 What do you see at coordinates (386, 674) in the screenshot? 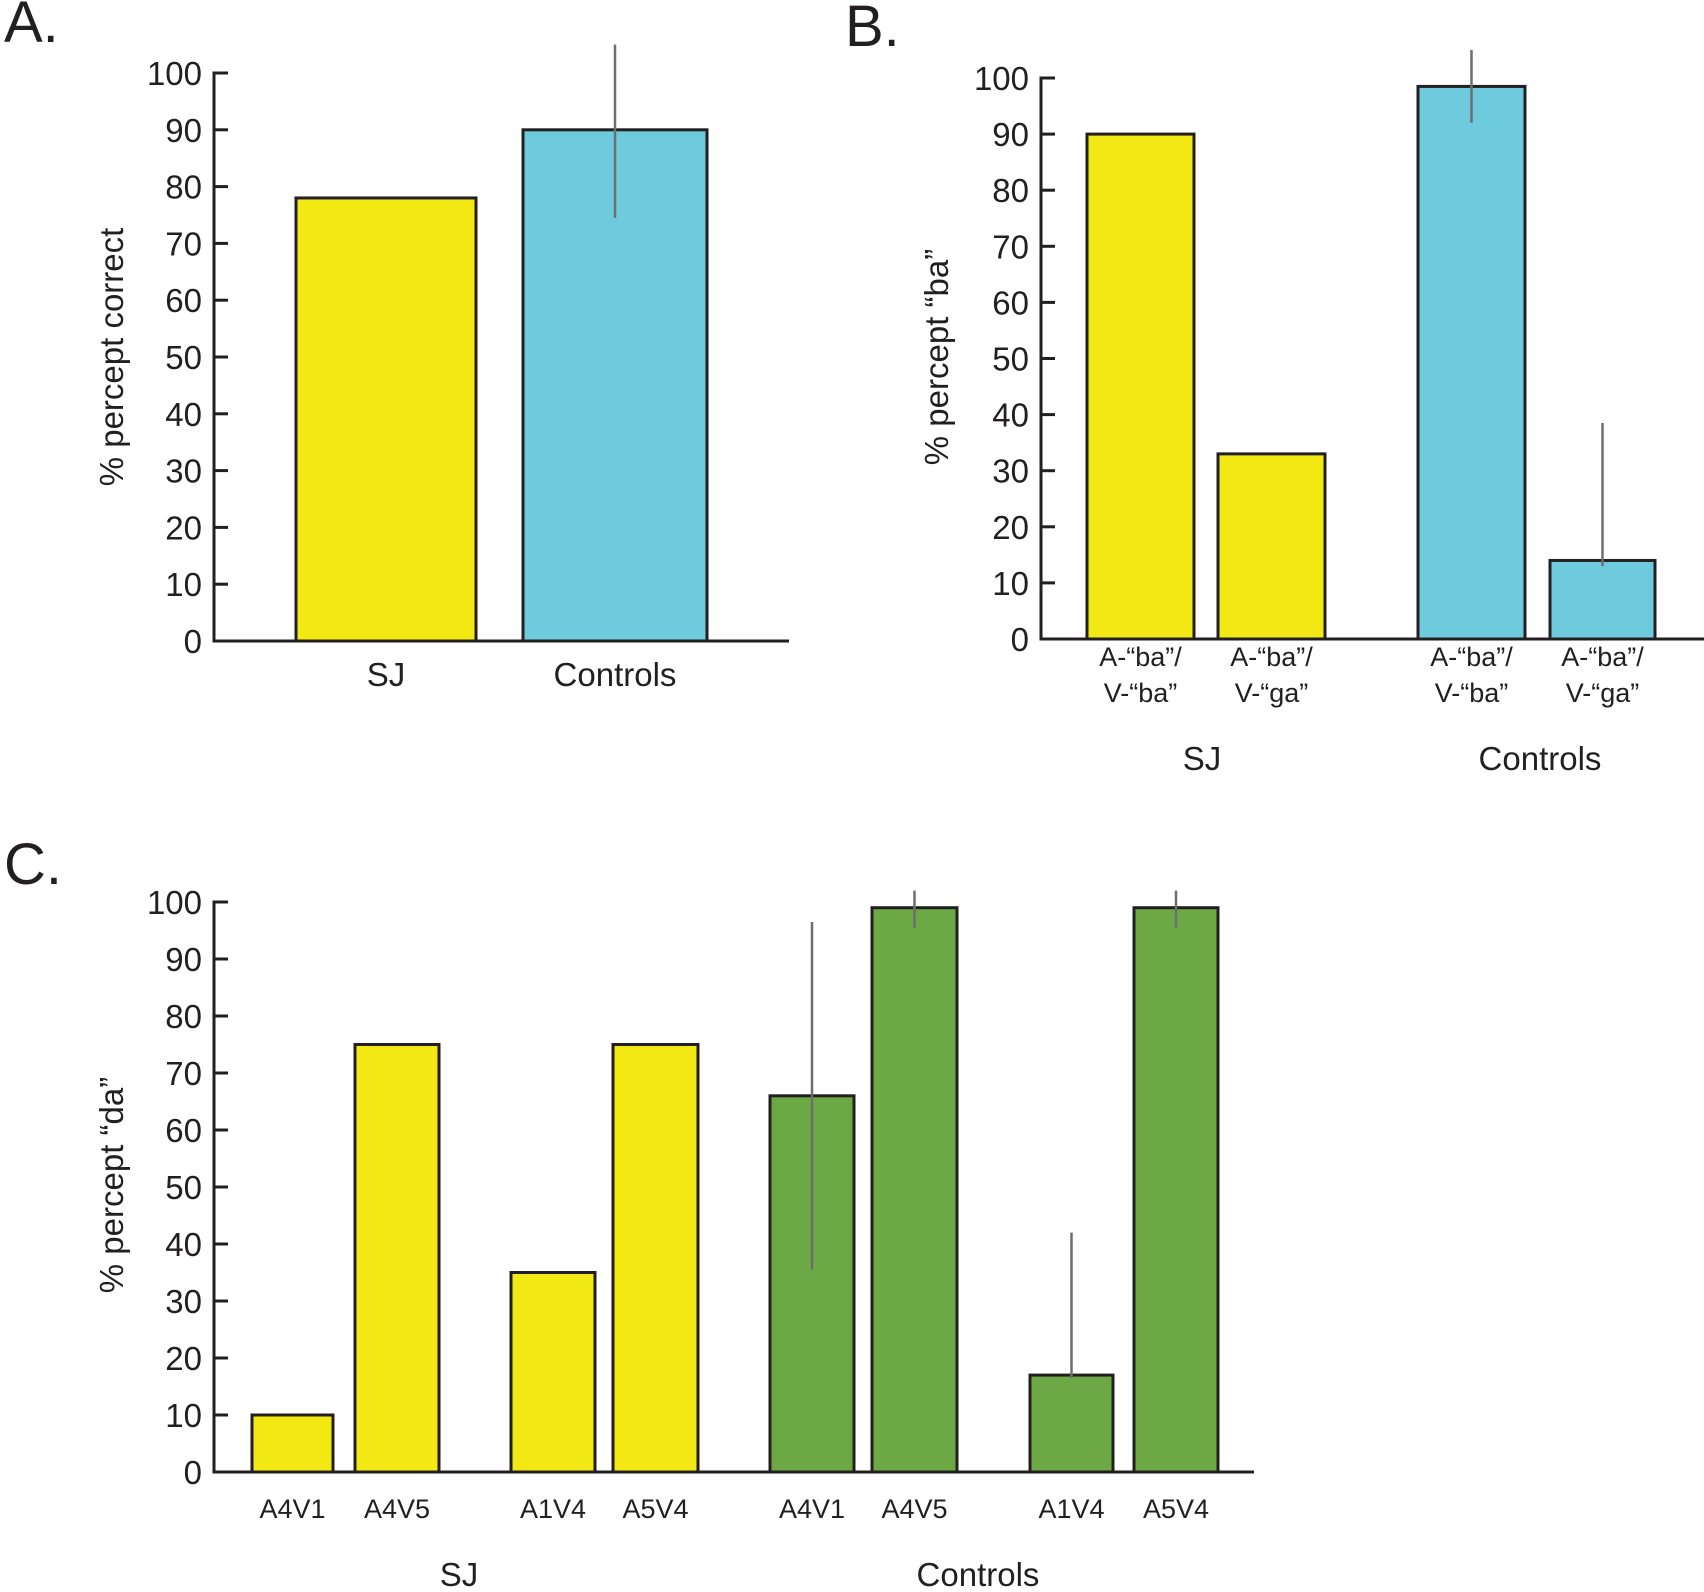
I see `x-category-label: SJ` at bounding box center [386, 674].